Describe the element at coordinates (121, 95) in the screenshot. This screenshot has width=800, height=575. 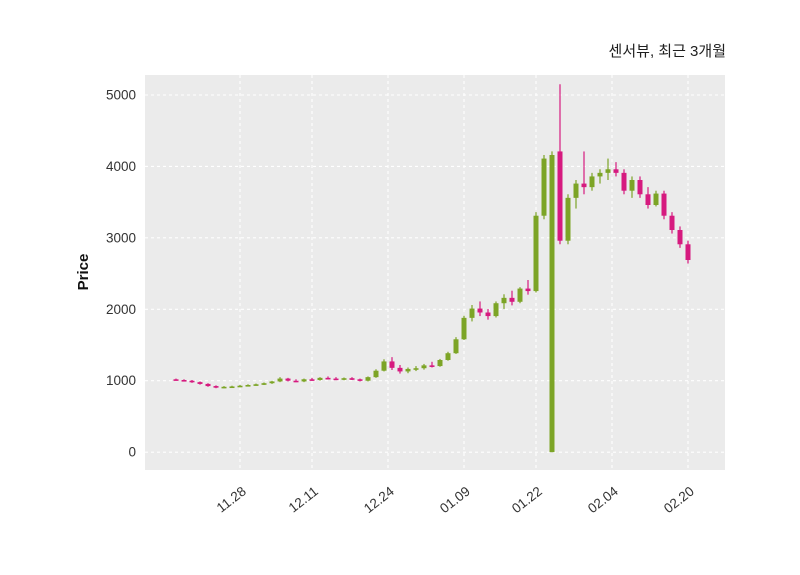
I see `y-tick-label: 5000` at that location.